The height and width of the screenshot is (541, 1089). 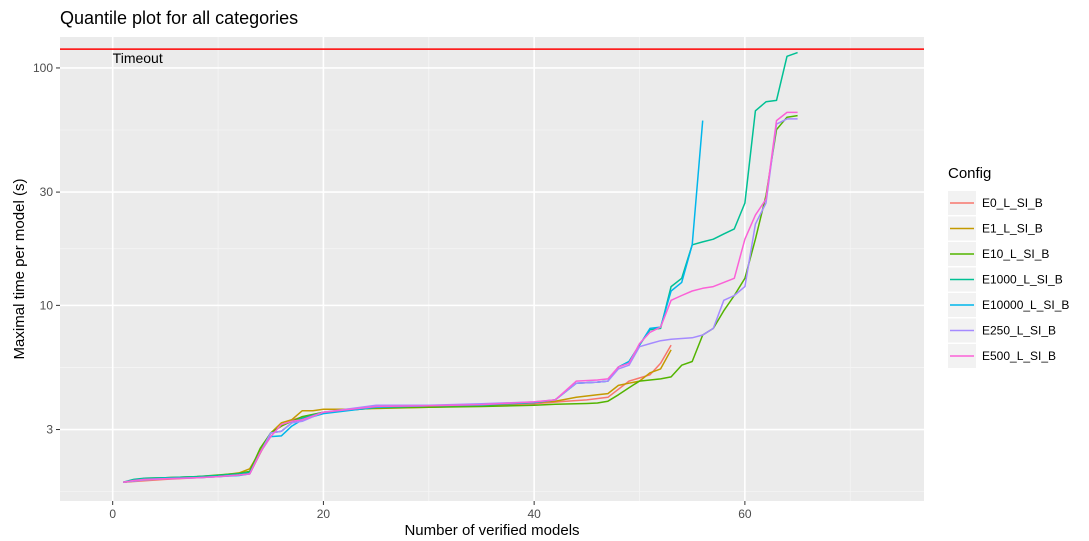 I want to click on y-axis: 3 10 30 100, so click(x=46, y=249).